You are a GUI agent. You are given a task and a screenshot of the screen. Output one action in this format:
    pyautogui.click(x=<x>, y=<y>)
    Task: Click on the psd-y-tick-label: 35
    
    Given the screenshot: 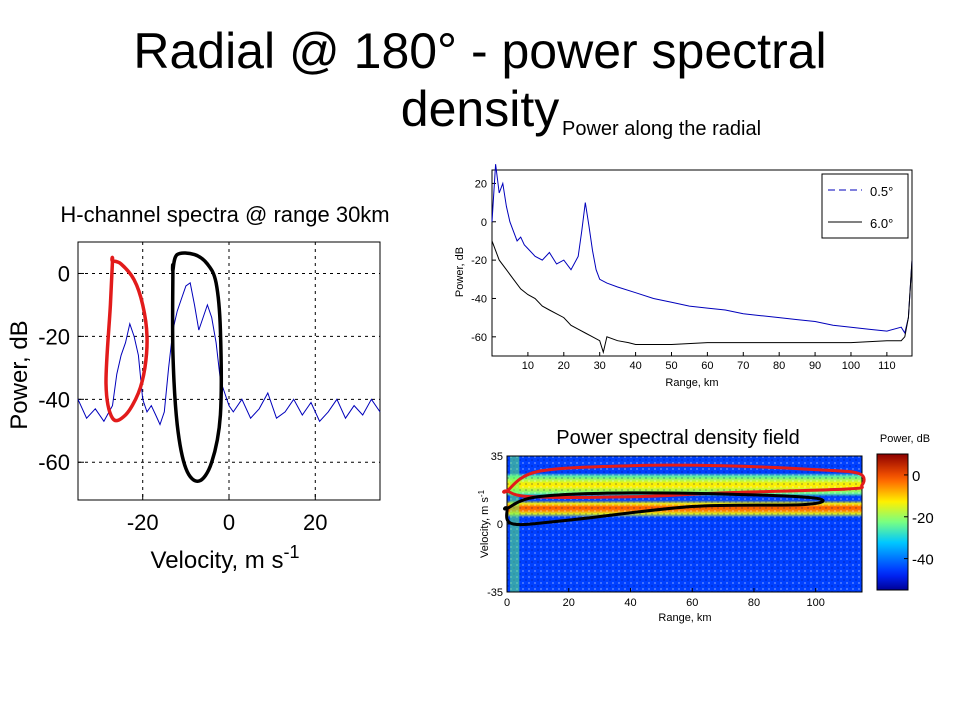 What is the action you would take?
    pyautogui.click(x=497, y=457)
    